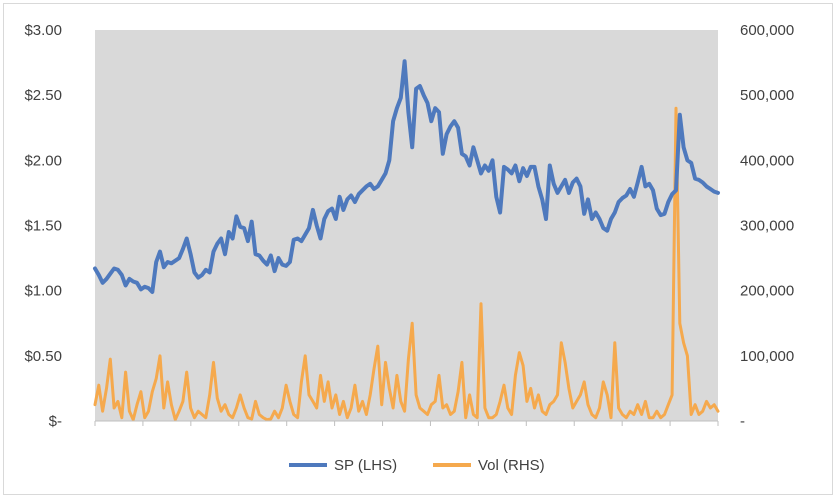  What do you see at coordinates (43, 226) in the screenshot?
I see `left-tick-label: $1.50` at bounding box center [43, 226].